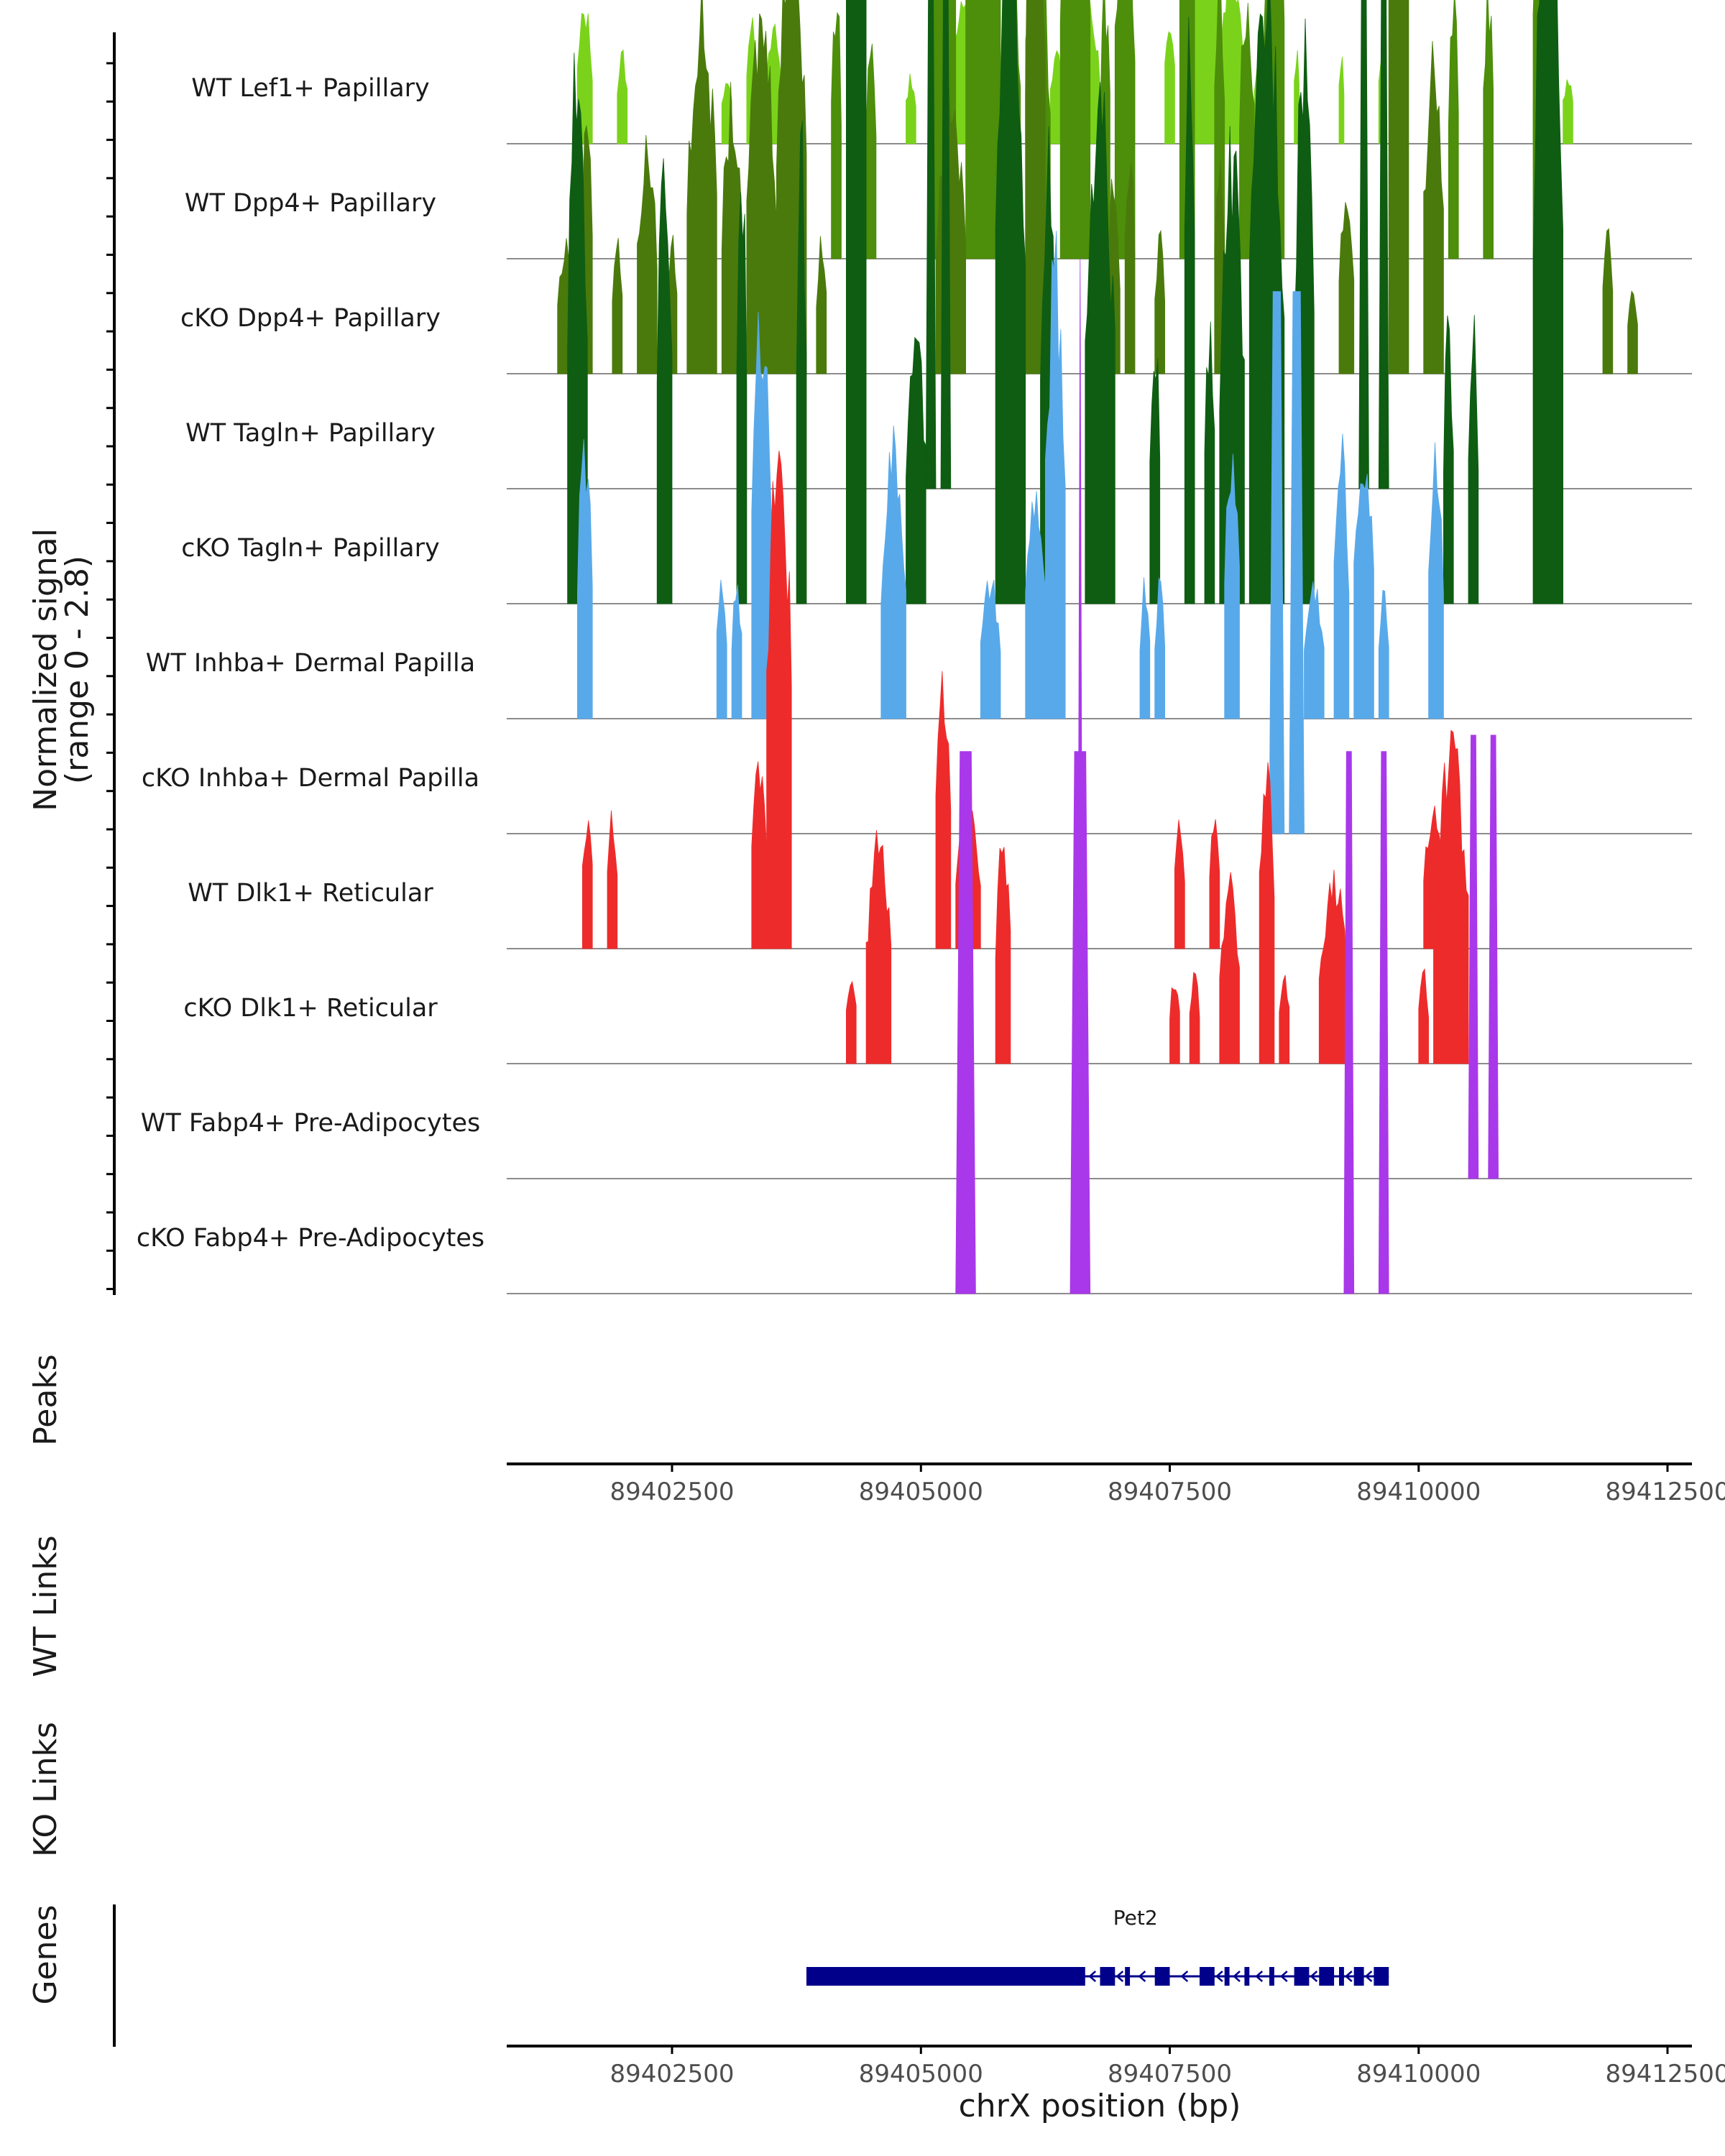  What do you see at coordinates (310, 894) in the screenshot?
I see `track-label: WT Dlk1+ Reticular` at bounding box center [310, 894].